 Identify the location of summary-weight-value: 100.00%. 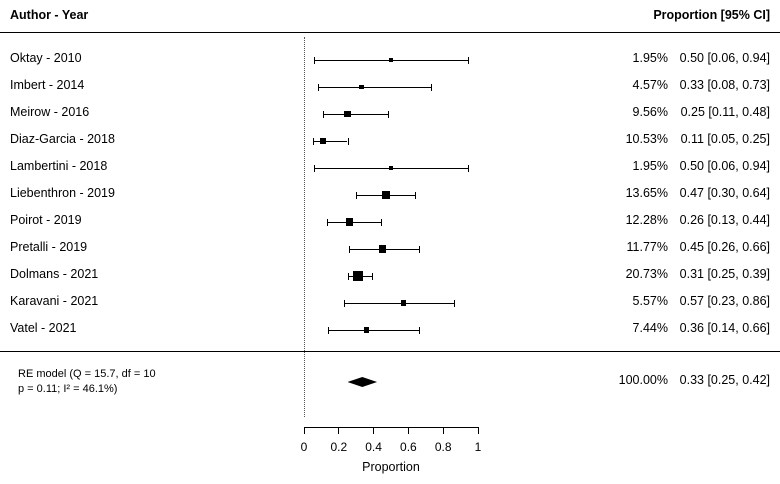
(643, 380).